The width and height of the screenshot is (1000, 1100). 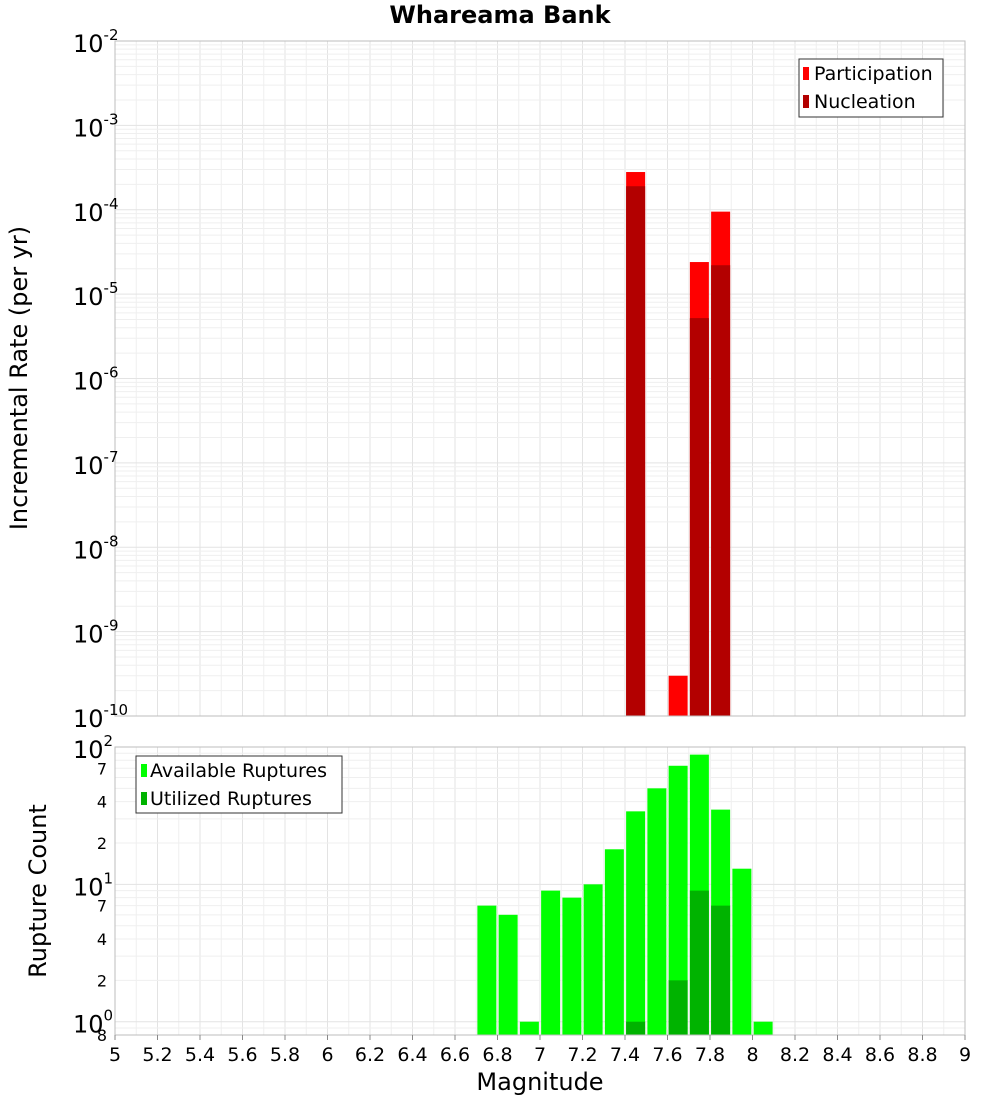 What do you see at coordinates (582, 1055) in the screenshot?
I see `x-tick-label: 7.2` at bounding box center [582, 1055].